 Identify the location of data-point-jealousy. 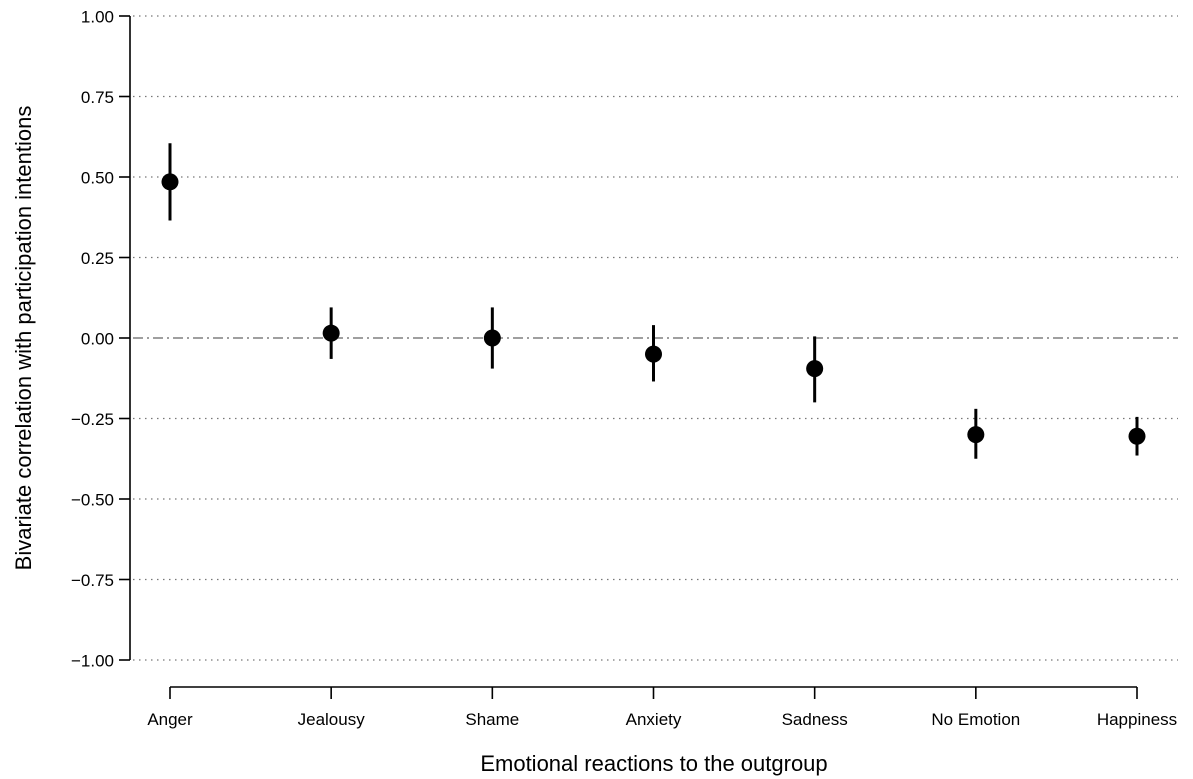
(331, 333).